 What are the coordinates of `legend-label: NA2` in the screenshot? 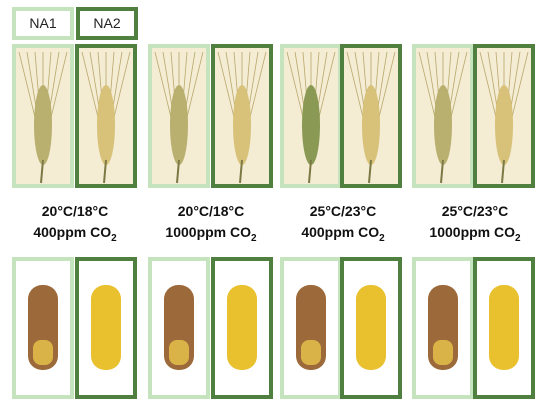 It's located at (106, 23).